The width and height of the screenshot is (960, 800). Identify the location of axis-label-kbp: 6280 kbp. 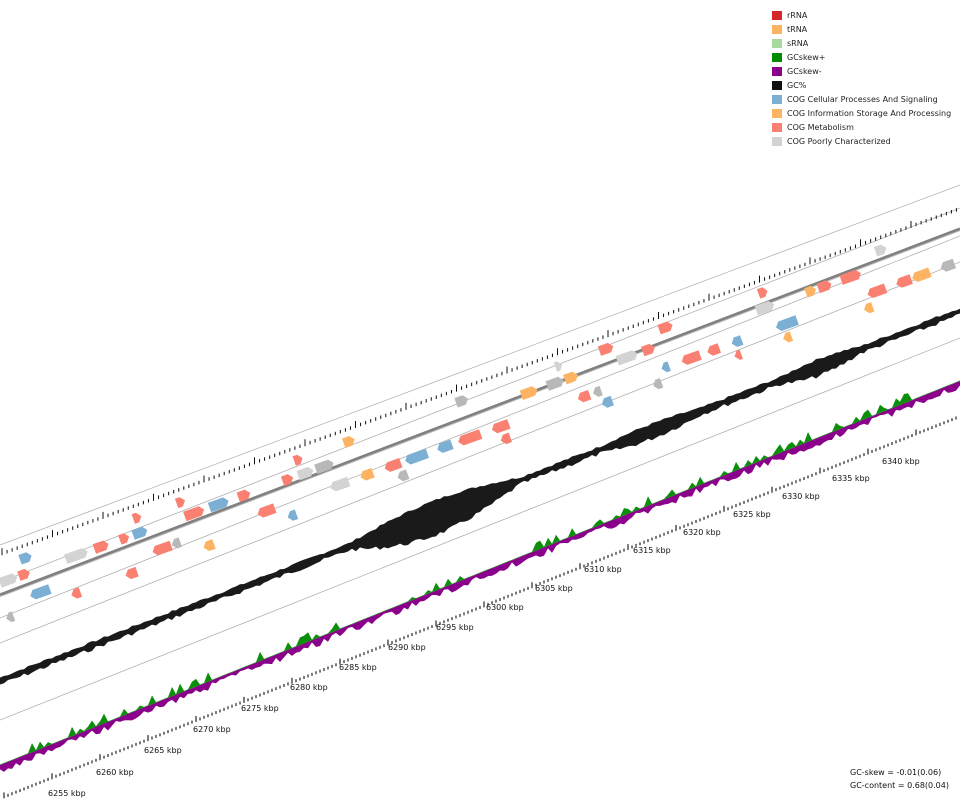
(309, 687).